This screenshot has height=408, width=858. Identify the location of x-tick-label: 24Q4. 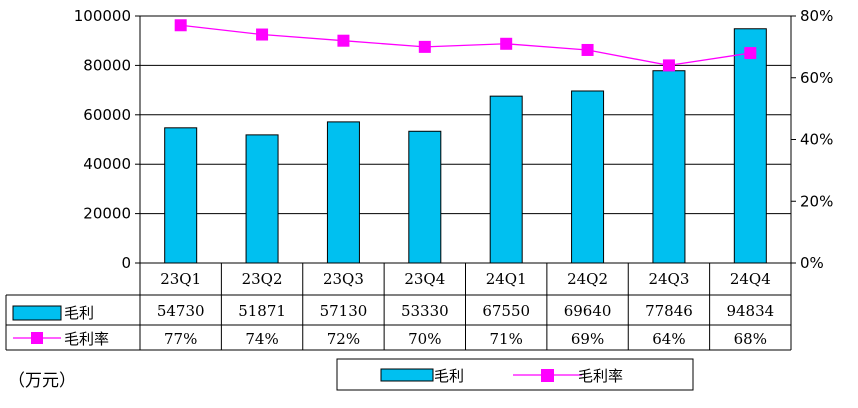
(750, 279).